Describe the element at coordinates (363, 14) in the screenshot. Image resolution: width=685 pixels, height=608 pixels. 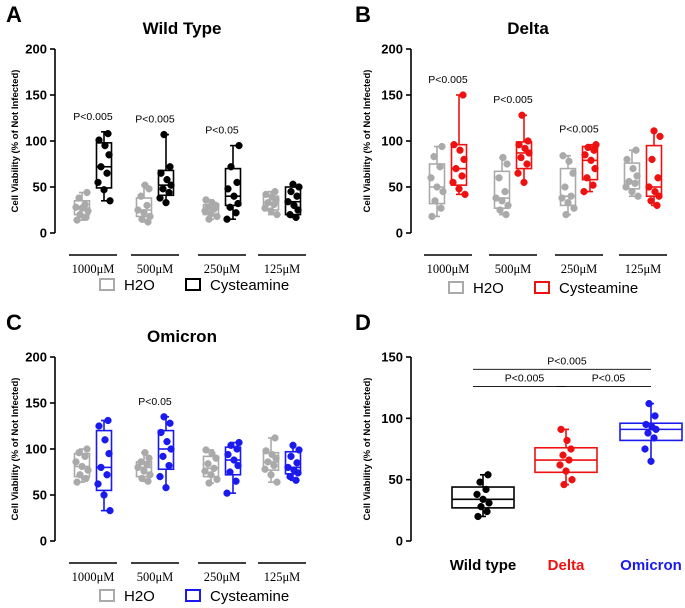
I see `panel-label: B` at that location.